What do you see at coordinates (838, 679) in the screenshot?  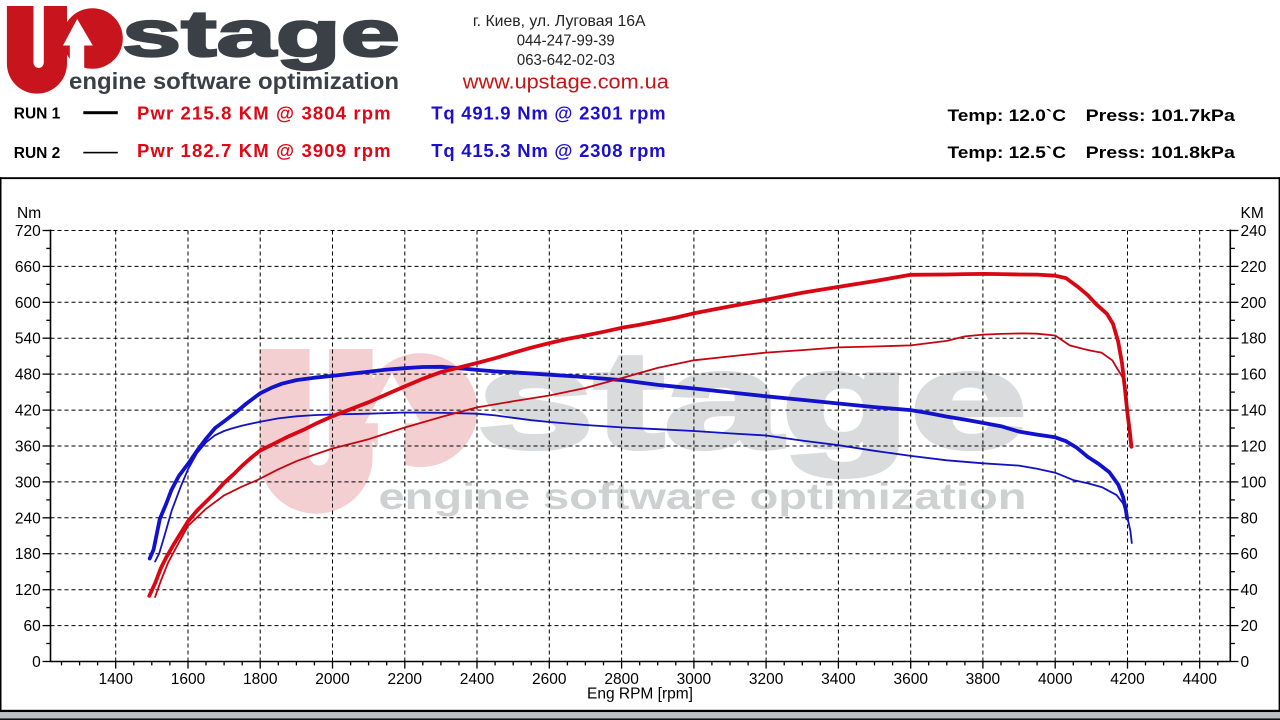 I see `svg-text: 3400` at bounding box center [838, 679].